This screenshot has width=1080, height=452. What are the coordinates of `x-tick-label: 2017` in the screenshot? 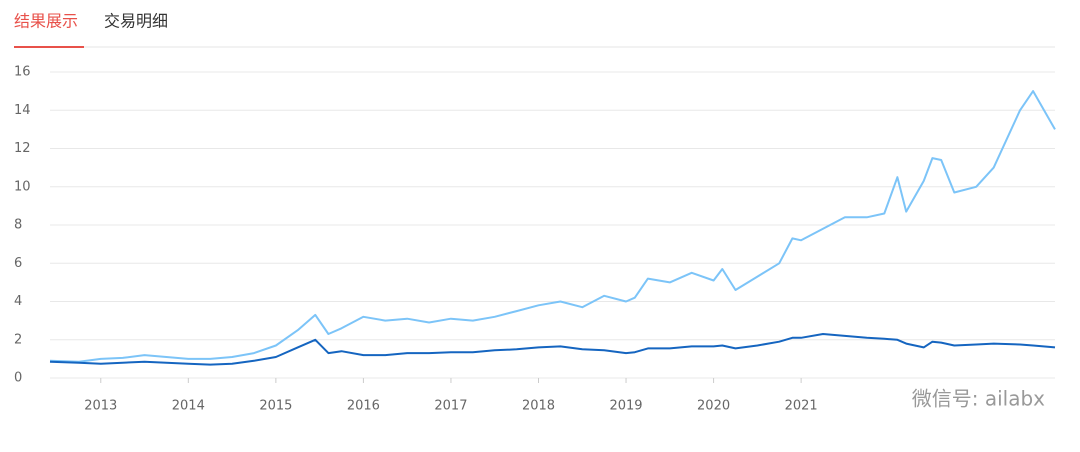 It's located at (450, 406).